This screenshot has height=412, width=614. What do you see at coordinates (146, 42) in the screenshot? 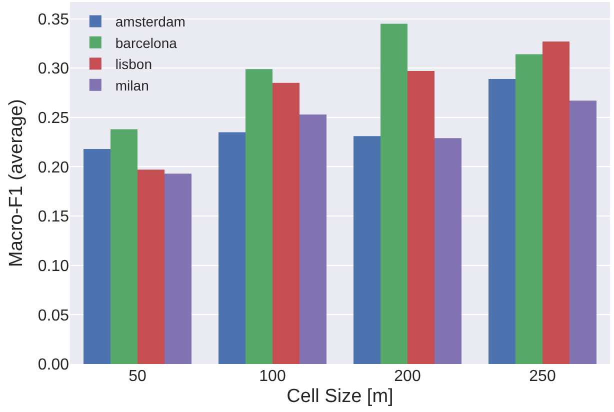
I see `legend-label: barcelona` at bounding box center [146, 42].